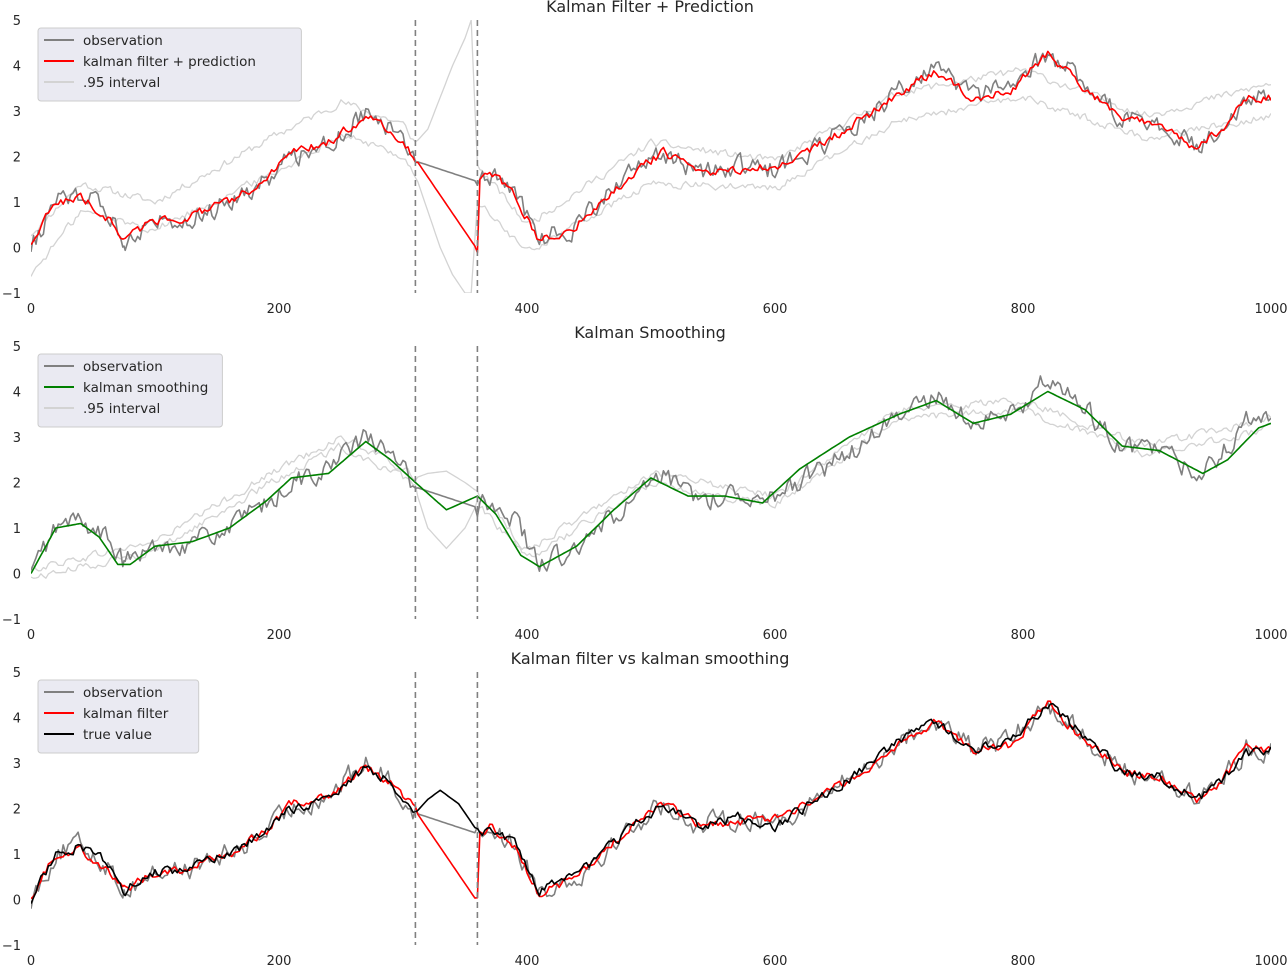 The width and height of the screenshot is (1287, 968). I want to click on legend: observation kalman filter true value, so click(118, 716).